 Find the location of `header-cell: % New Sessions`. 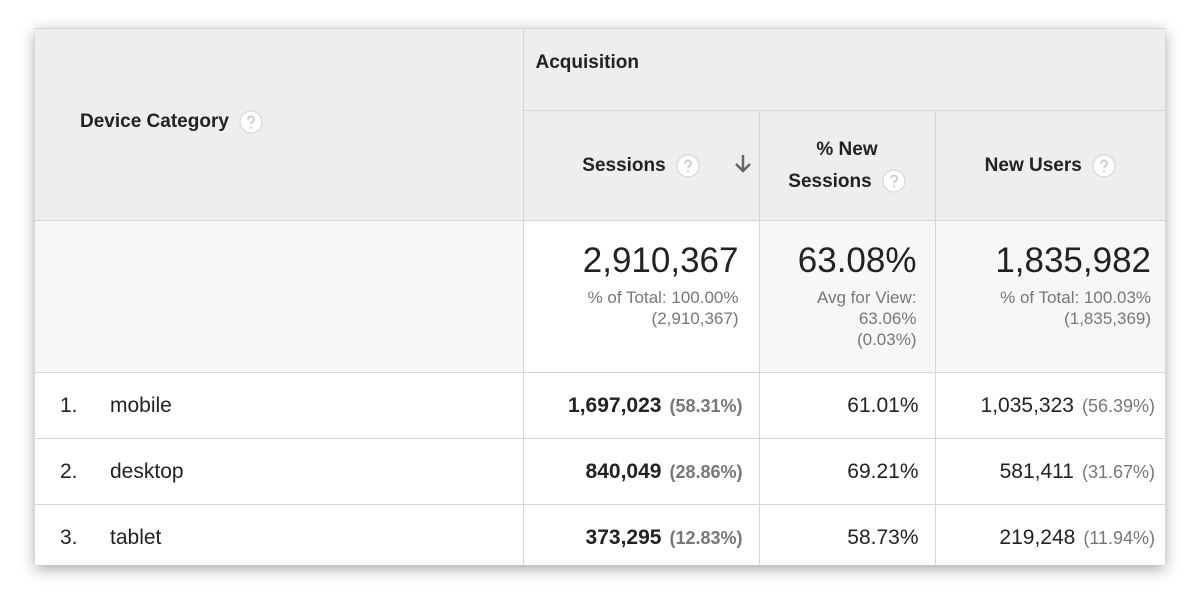

header-cell: % New Sessions is located at coordinates (847, 165).